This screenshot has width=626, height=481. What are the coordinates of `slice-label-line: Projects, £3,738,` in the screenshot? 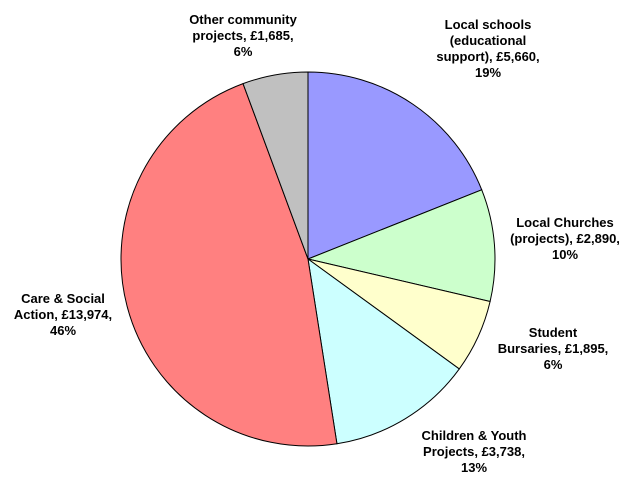 It's located at (474, 451).